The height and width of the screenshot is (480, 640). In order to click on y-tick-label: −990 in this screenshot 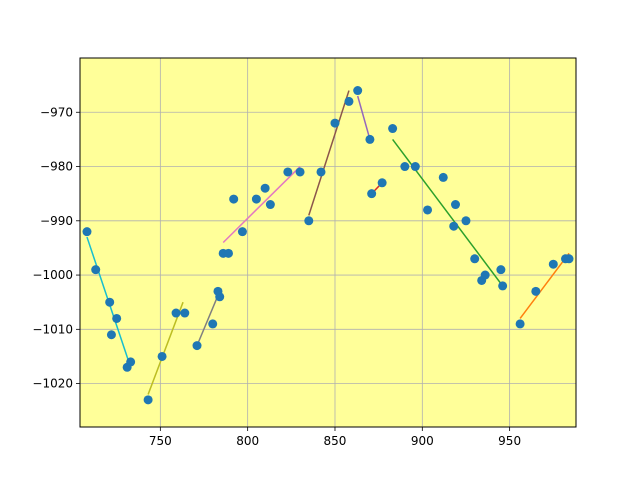, I will do `click(56, 221)`.